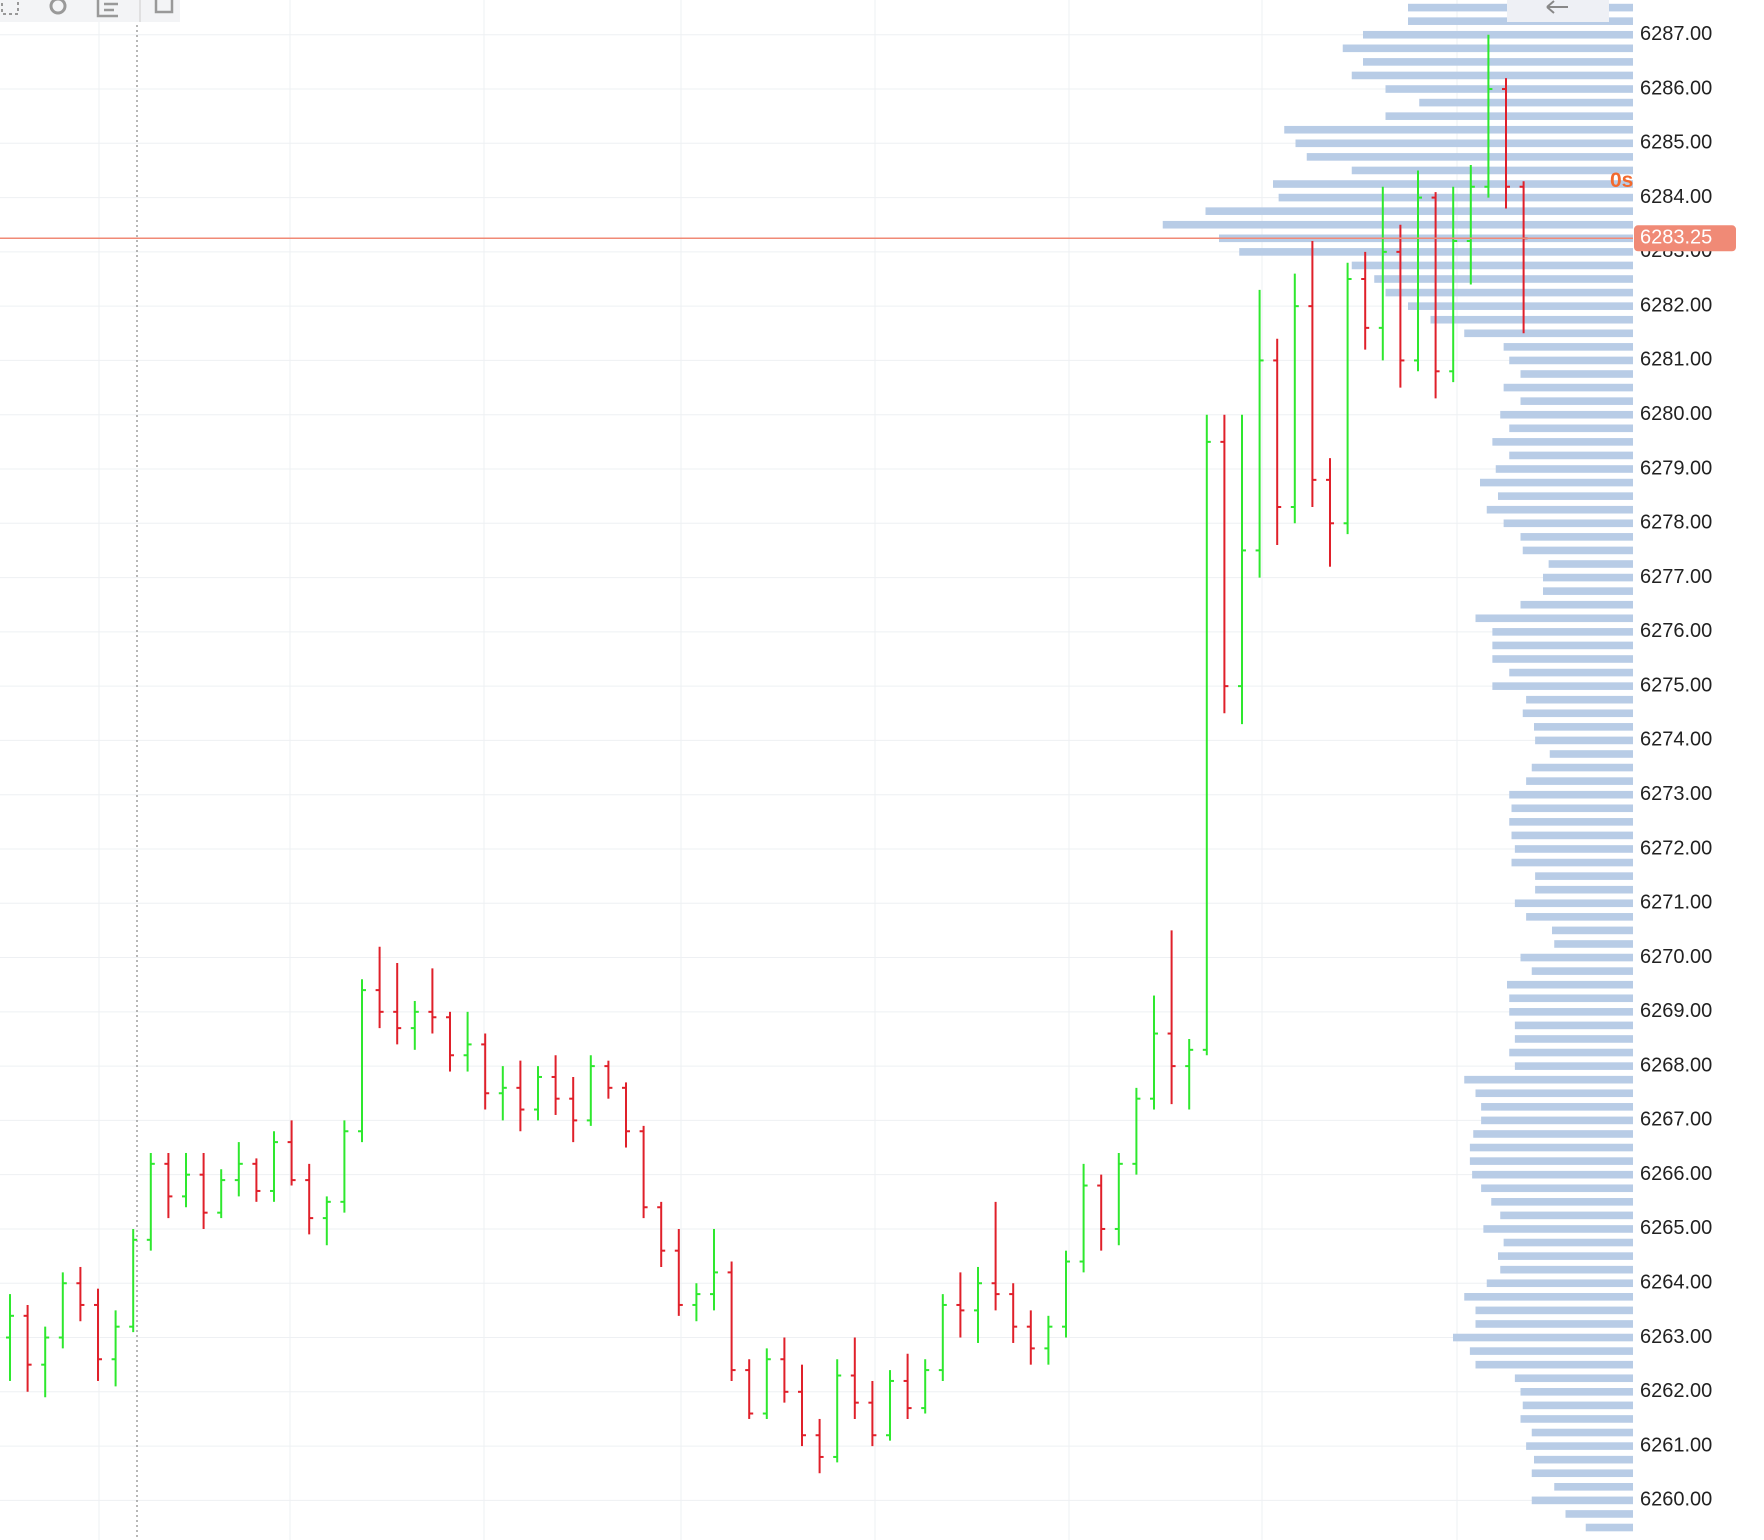  Describe the element at coordinates (164, 7) in the screenshot. I see `layout-icon` at that location.